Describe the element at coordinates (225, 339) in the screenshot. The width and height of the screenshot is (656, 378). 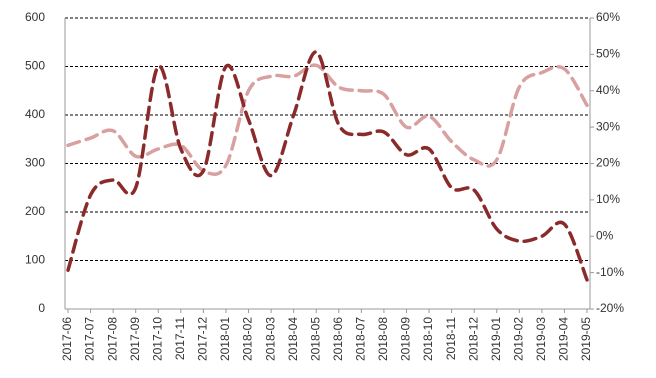
I see `x-tick-label: 2018-01` at that location.